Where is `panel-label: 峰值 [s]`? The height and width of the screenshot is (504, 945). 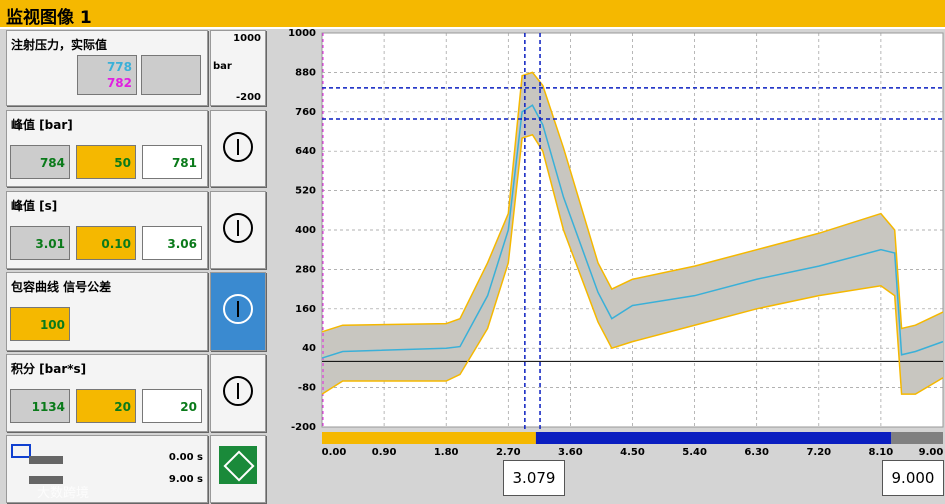
panel-label: 峰值 [s] is located at coordinates (34, 206).